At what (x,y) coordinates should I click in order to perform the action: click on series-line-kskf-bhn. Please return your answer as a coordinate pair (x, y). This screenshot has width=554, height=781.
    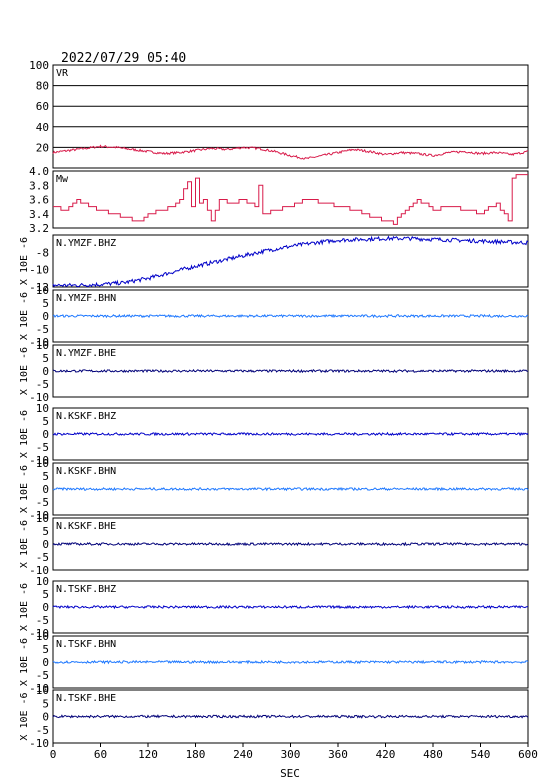
    Looking at the image, I should click on (290, 489).